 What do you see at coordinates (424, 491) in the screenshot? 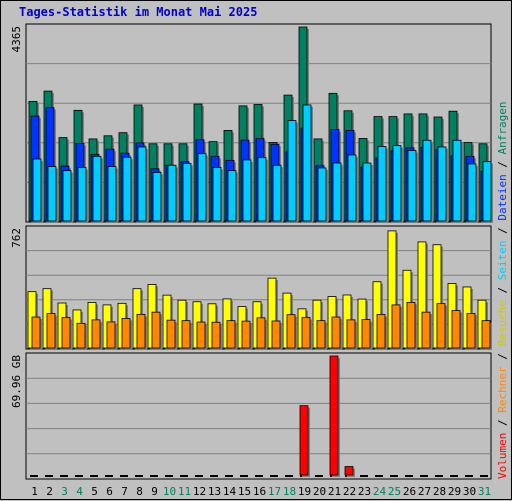
I see `x-tick-label-day-27: 27` at bounding box center [424, 491].